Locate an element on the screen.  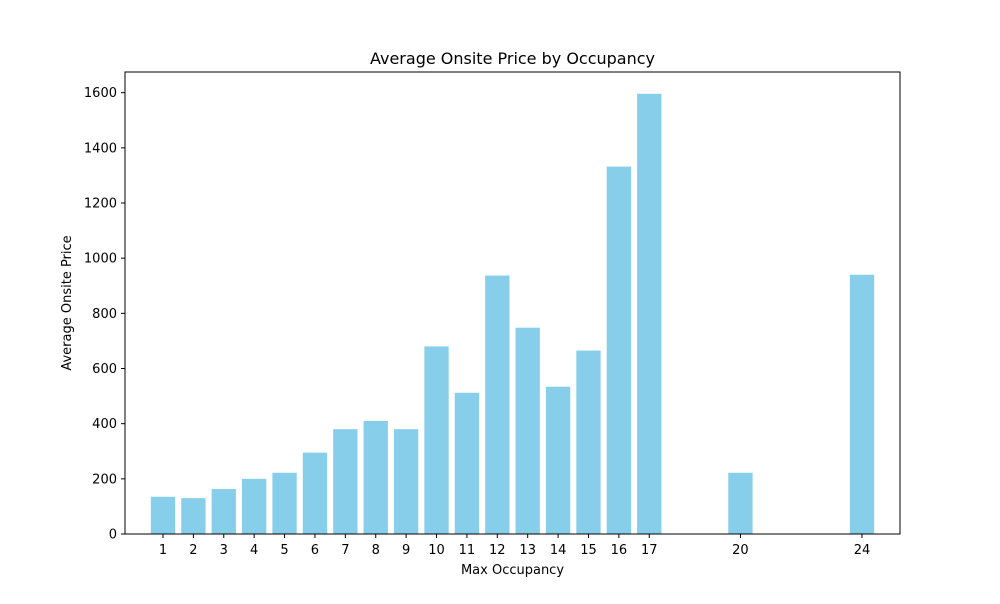
x-tick-label: 16 is located at coordinates (619, 550).